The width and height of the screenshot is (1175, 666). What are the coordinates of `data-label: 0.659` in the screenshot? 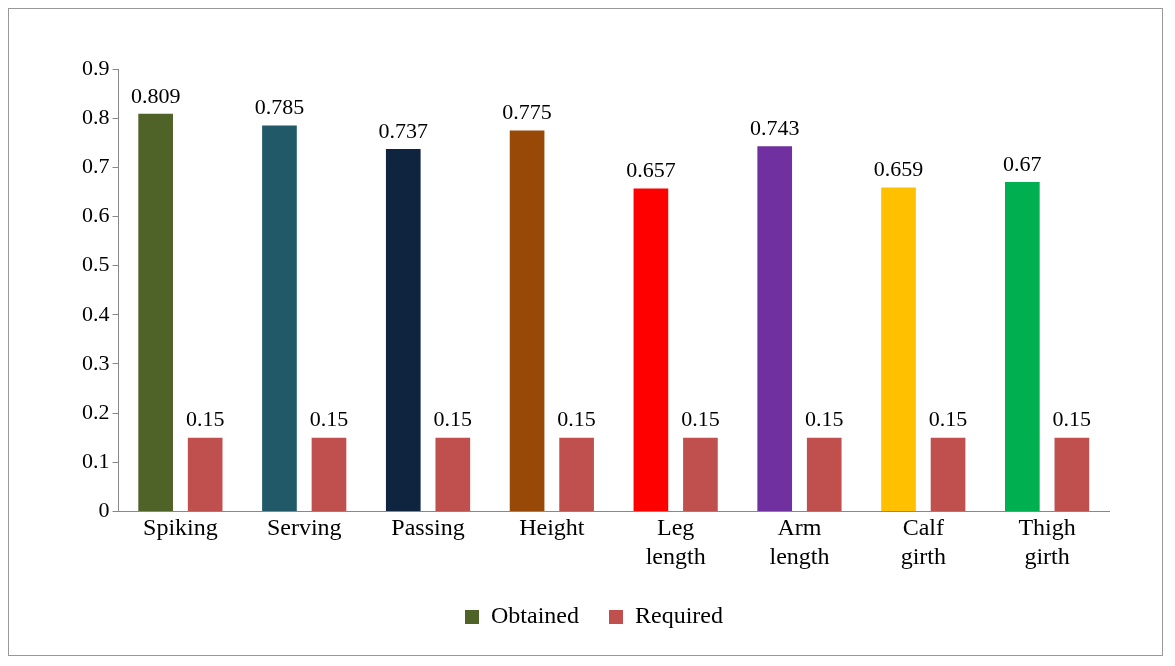 It's located at (898, 169).